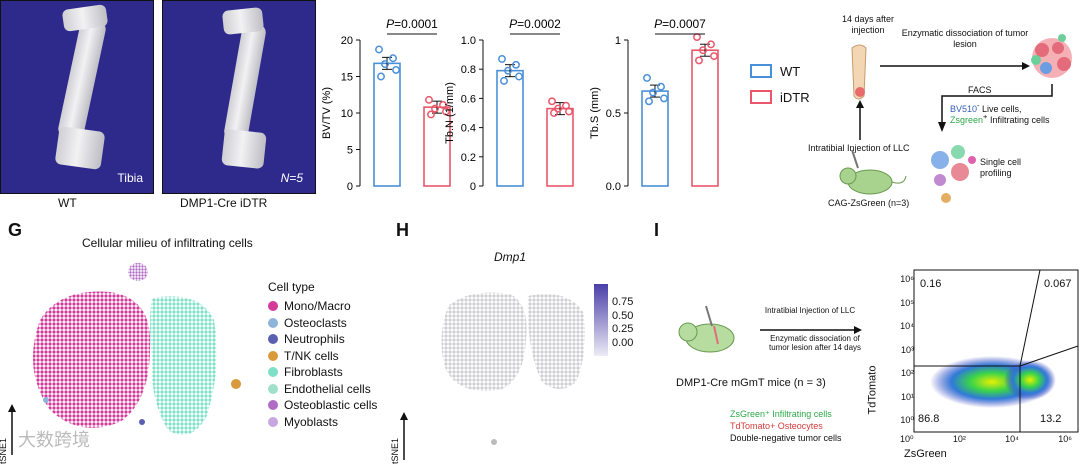  Describe the element at coordinates (473, 187) in the screenshot. I see `y-tick-label: 0` at that location.